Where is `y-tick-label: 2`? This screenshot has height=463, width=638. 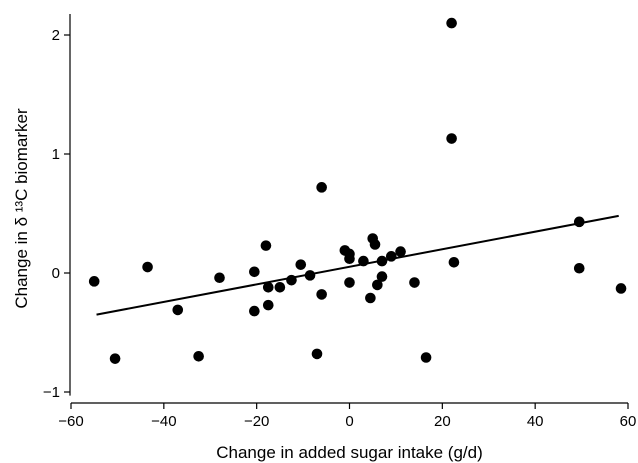 y-tick-label: 2 is located at coordinates (56, 35).